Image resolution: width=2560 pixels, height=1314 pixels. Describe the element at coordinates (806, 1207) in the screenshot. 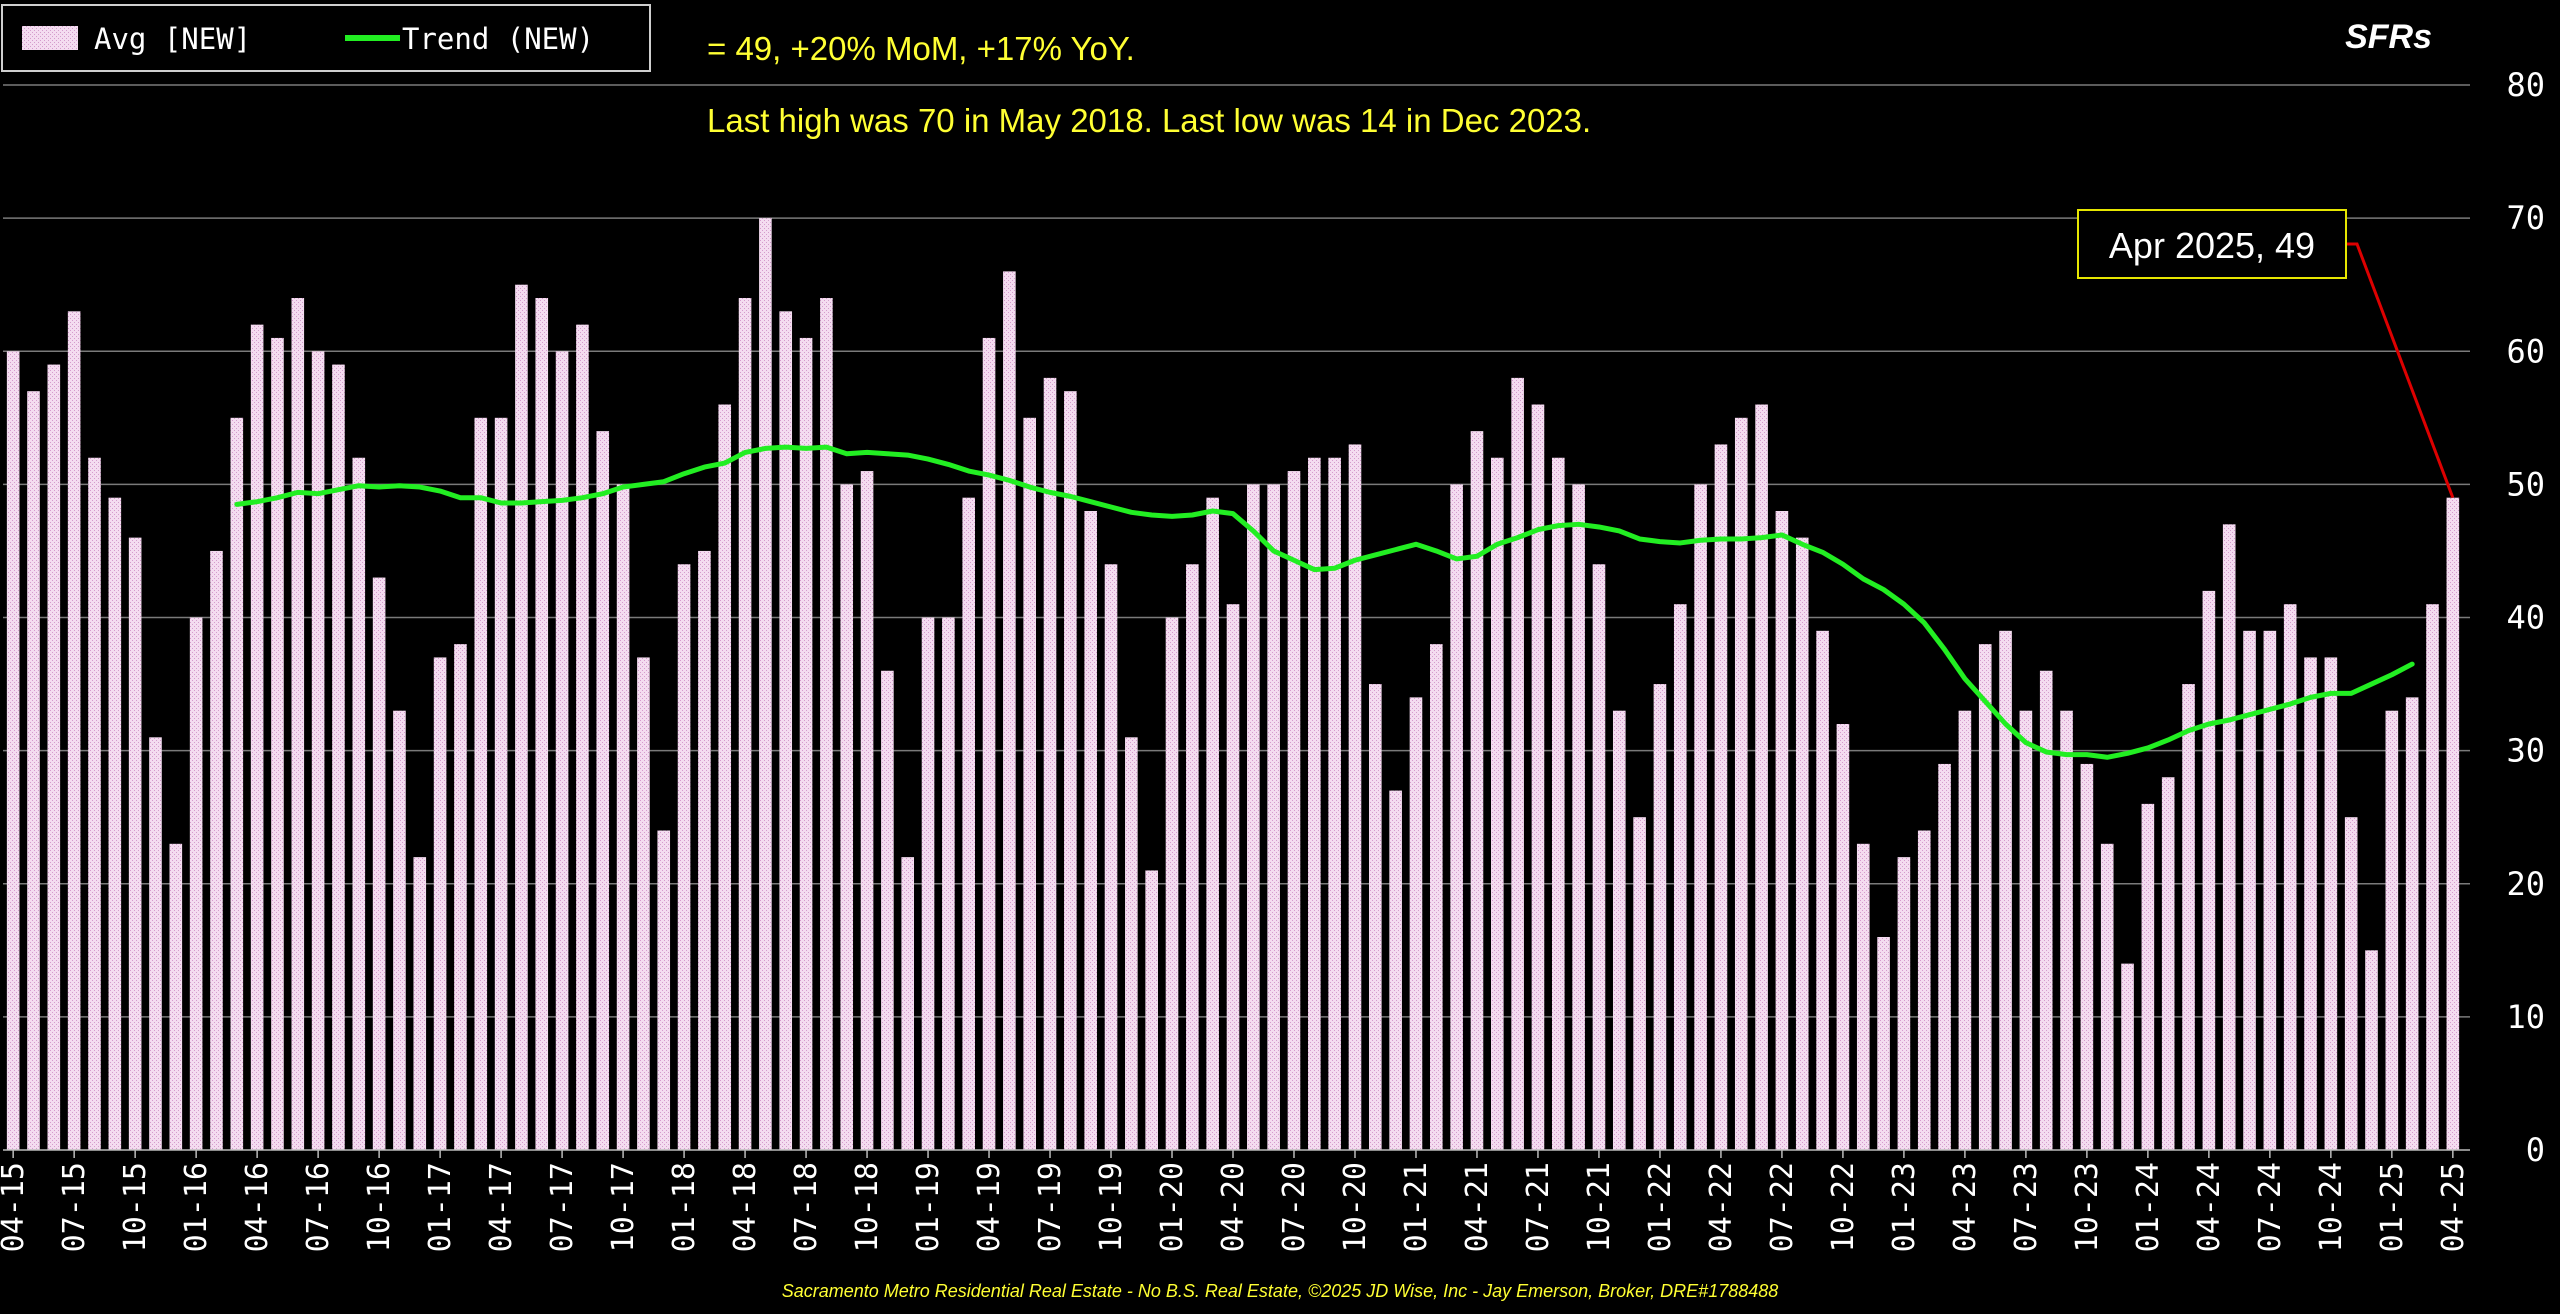

I see `x-tick-label: 07-18` at that location.